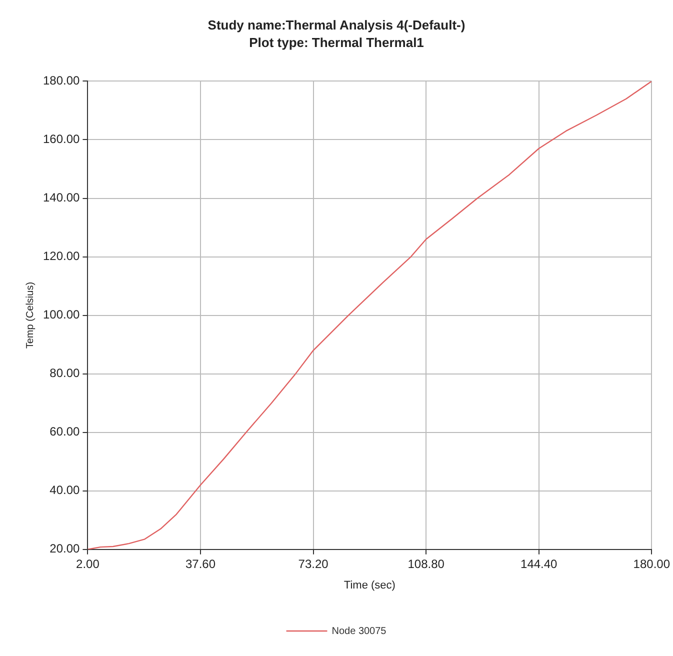 This screenshot has width=673, height=656. I want to click on y-tick-label: 40.00, so click(65, 490).